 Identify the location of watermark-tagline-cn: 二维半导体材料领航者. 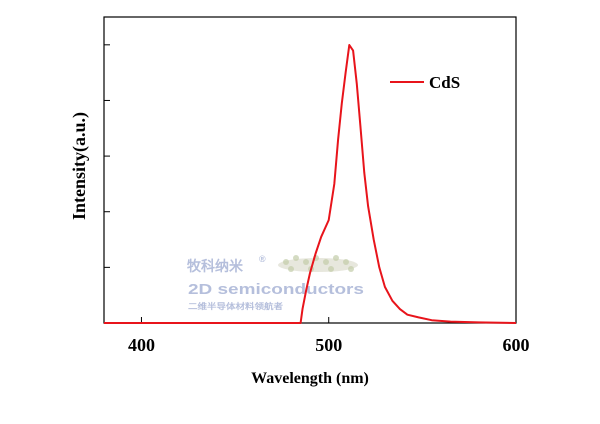
(235, 306).